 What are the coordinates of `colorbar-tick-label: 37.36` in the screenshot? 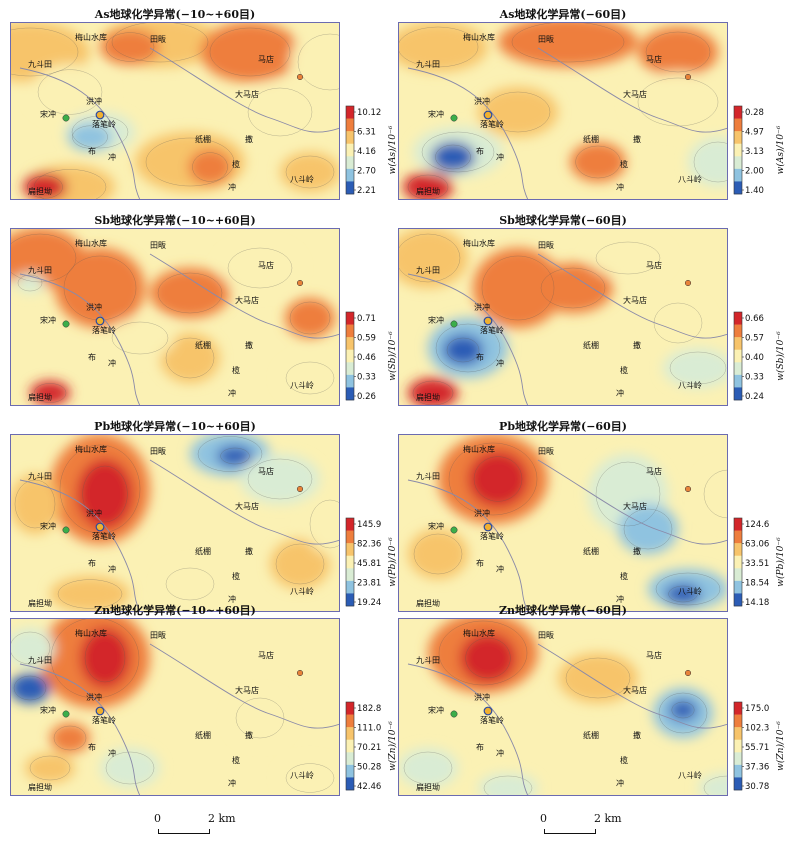 It's located at (757, 768).